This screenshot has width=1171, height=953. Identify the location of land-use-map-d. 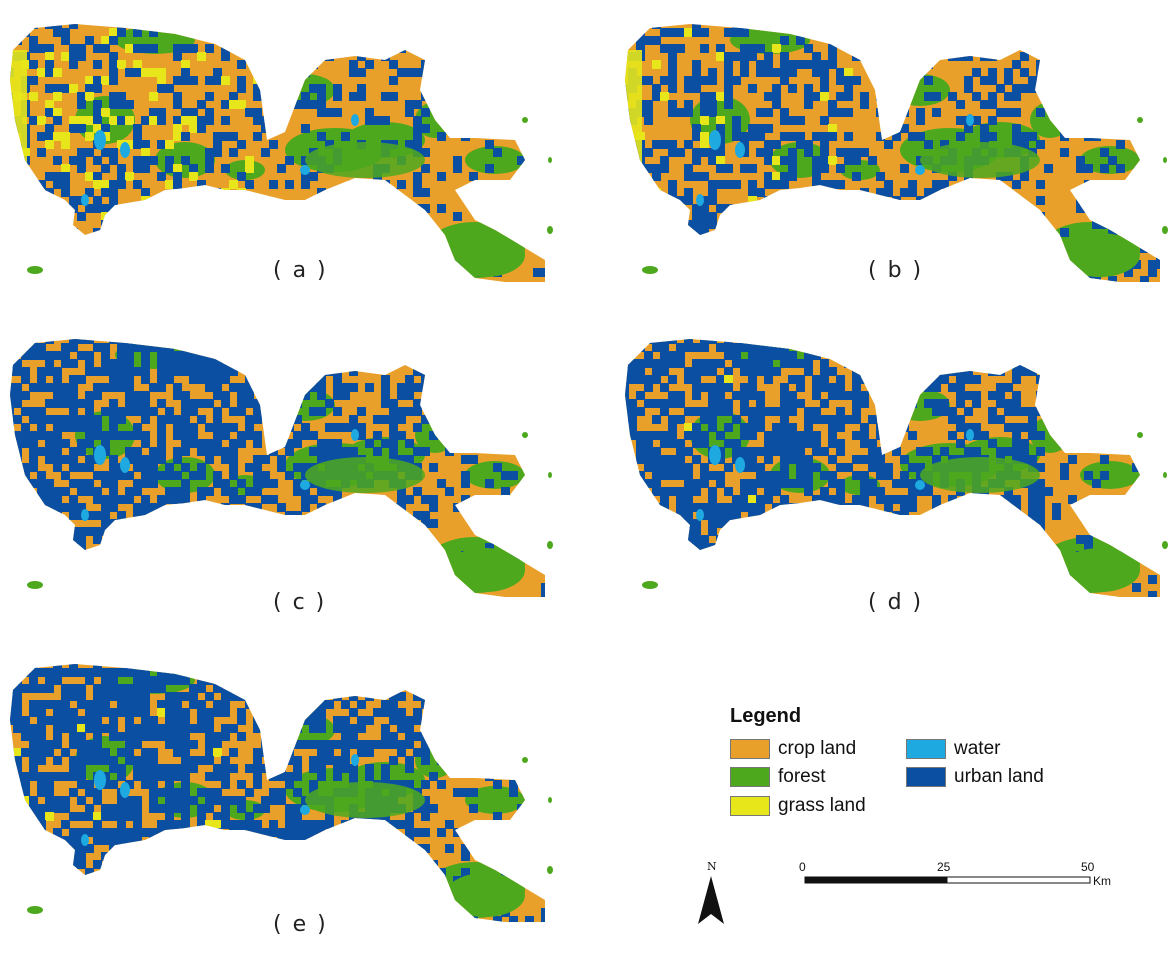
(896, 472).